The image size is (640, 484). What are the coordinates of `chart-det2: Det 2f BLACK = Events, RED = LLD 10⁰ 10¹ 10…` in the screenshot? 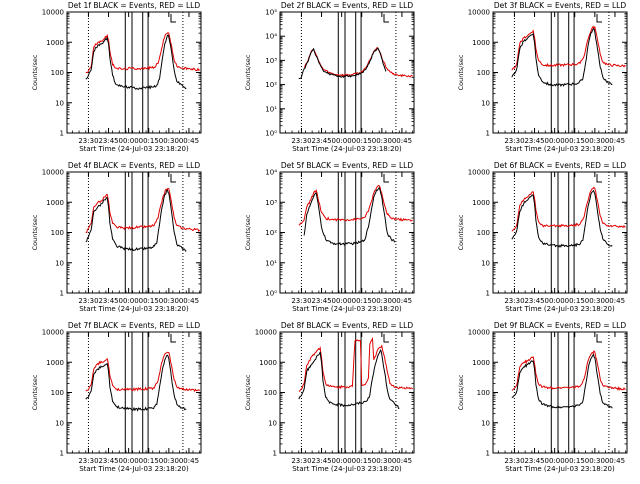 It's located at (329, 77).